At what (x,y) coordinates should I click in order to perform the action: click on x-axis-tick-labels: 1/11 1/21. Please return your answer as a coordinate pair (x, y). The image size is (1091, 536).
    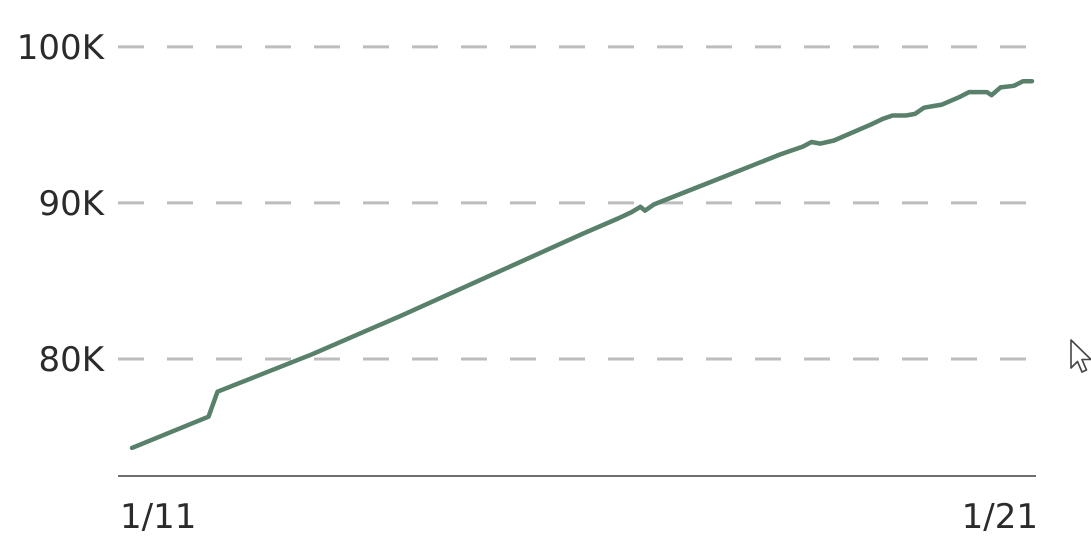
    Looking at the image, I should click on (579, 516).